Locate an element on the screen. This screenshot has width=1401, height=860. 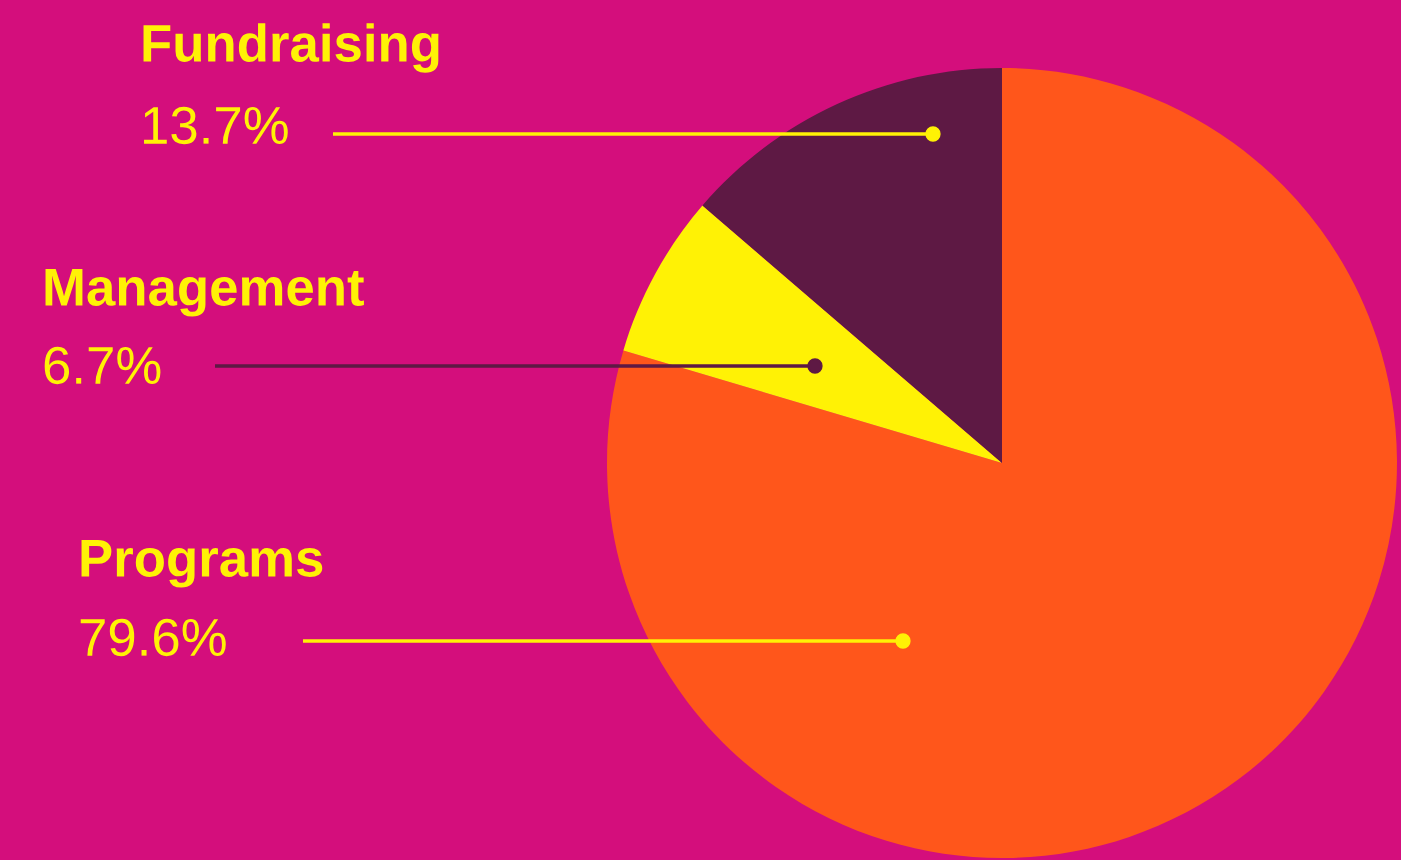
slice-label: Programs is located at coordinates (202, 564).